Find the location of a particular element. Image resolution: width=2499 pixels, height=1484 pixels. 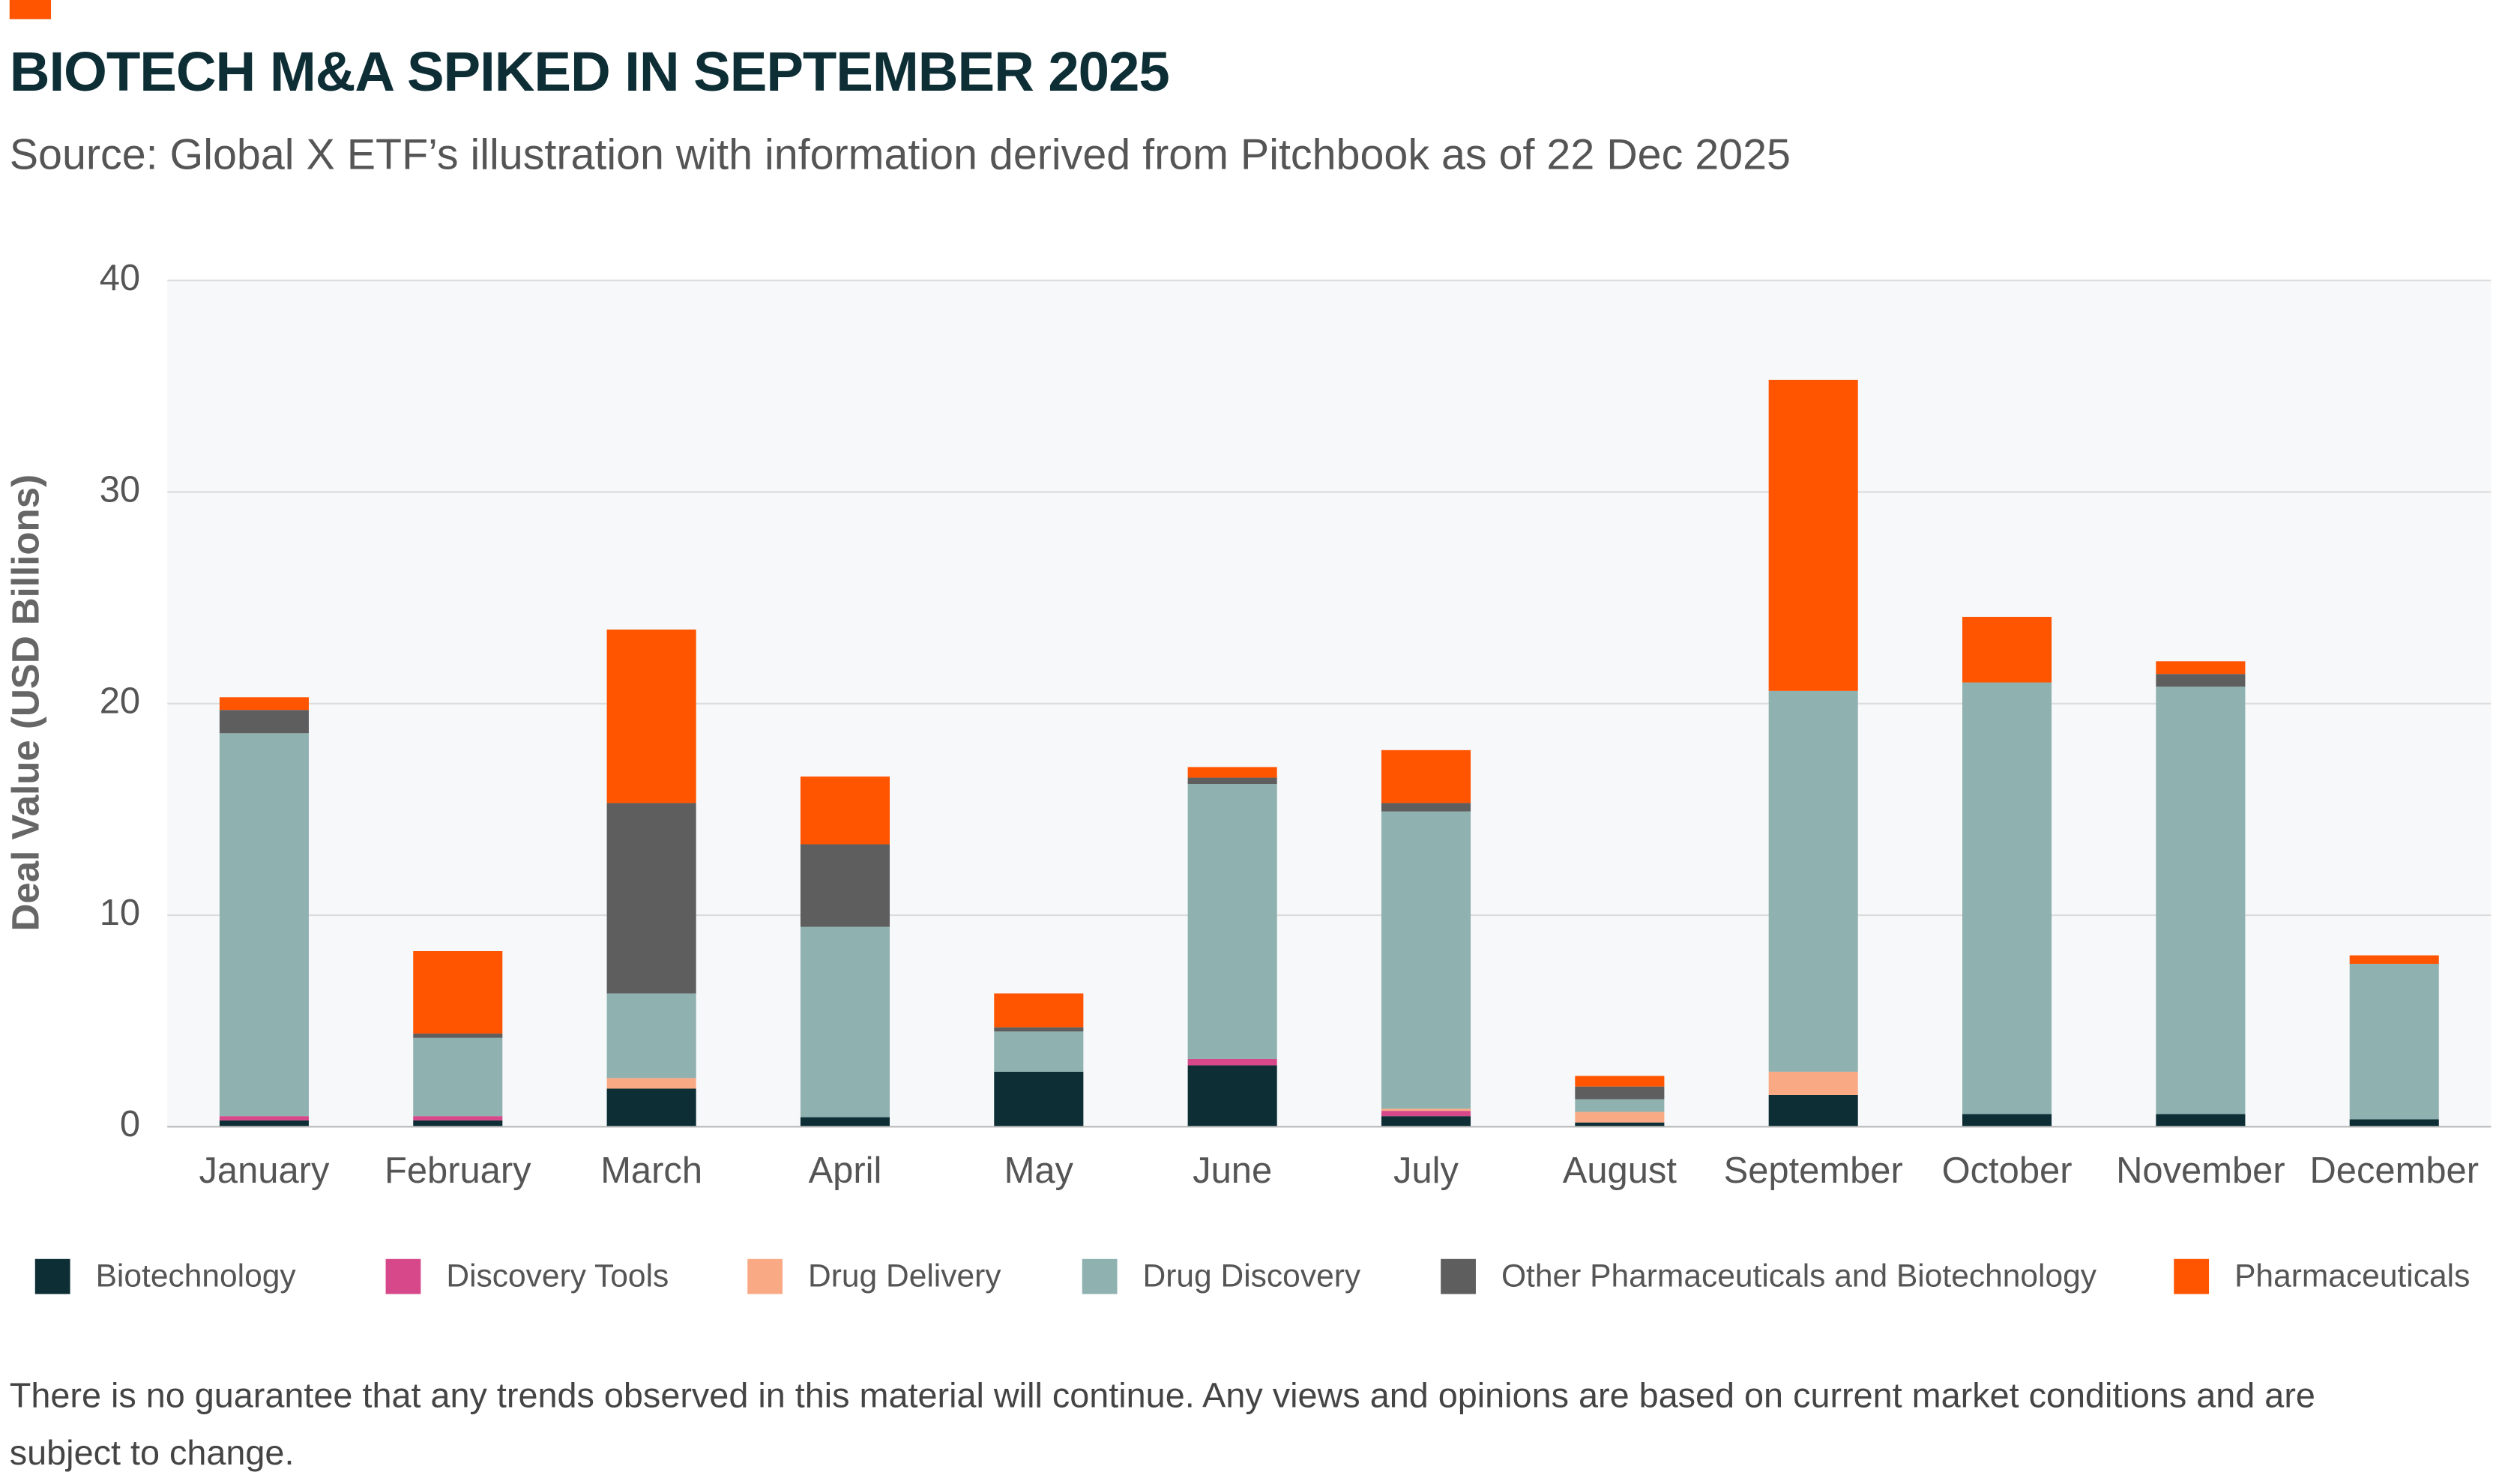

x-tick-label: April is located at coordinates (845, 1170).